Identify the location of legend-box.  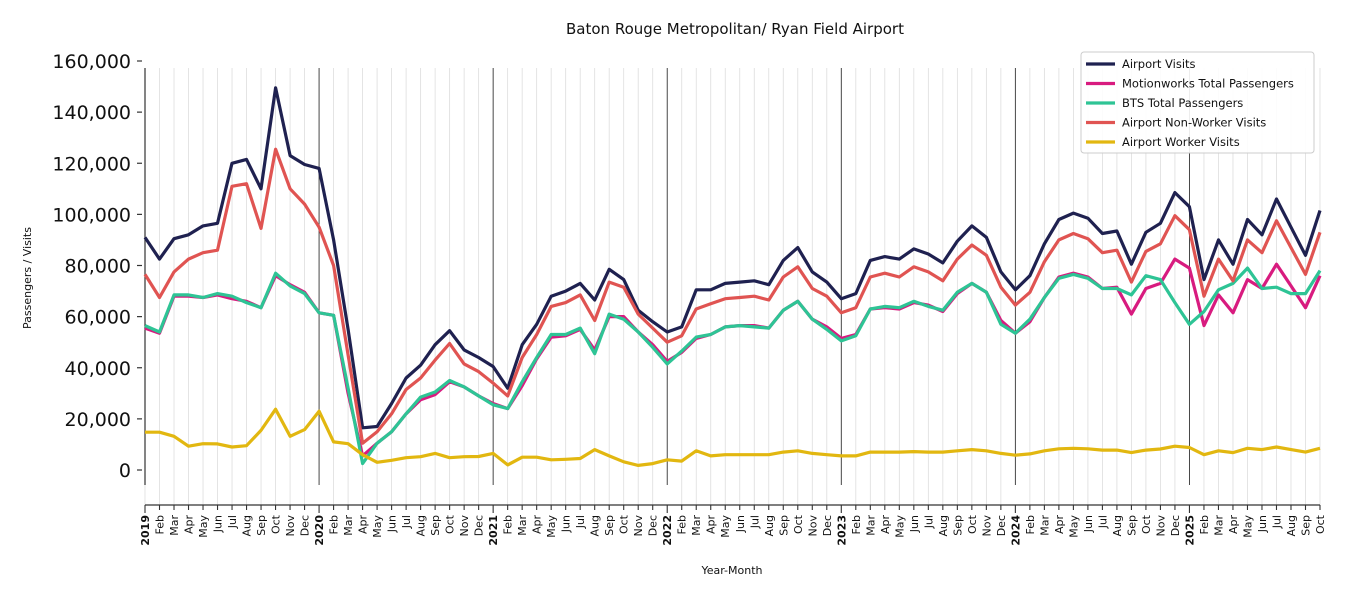
(1197, 102).